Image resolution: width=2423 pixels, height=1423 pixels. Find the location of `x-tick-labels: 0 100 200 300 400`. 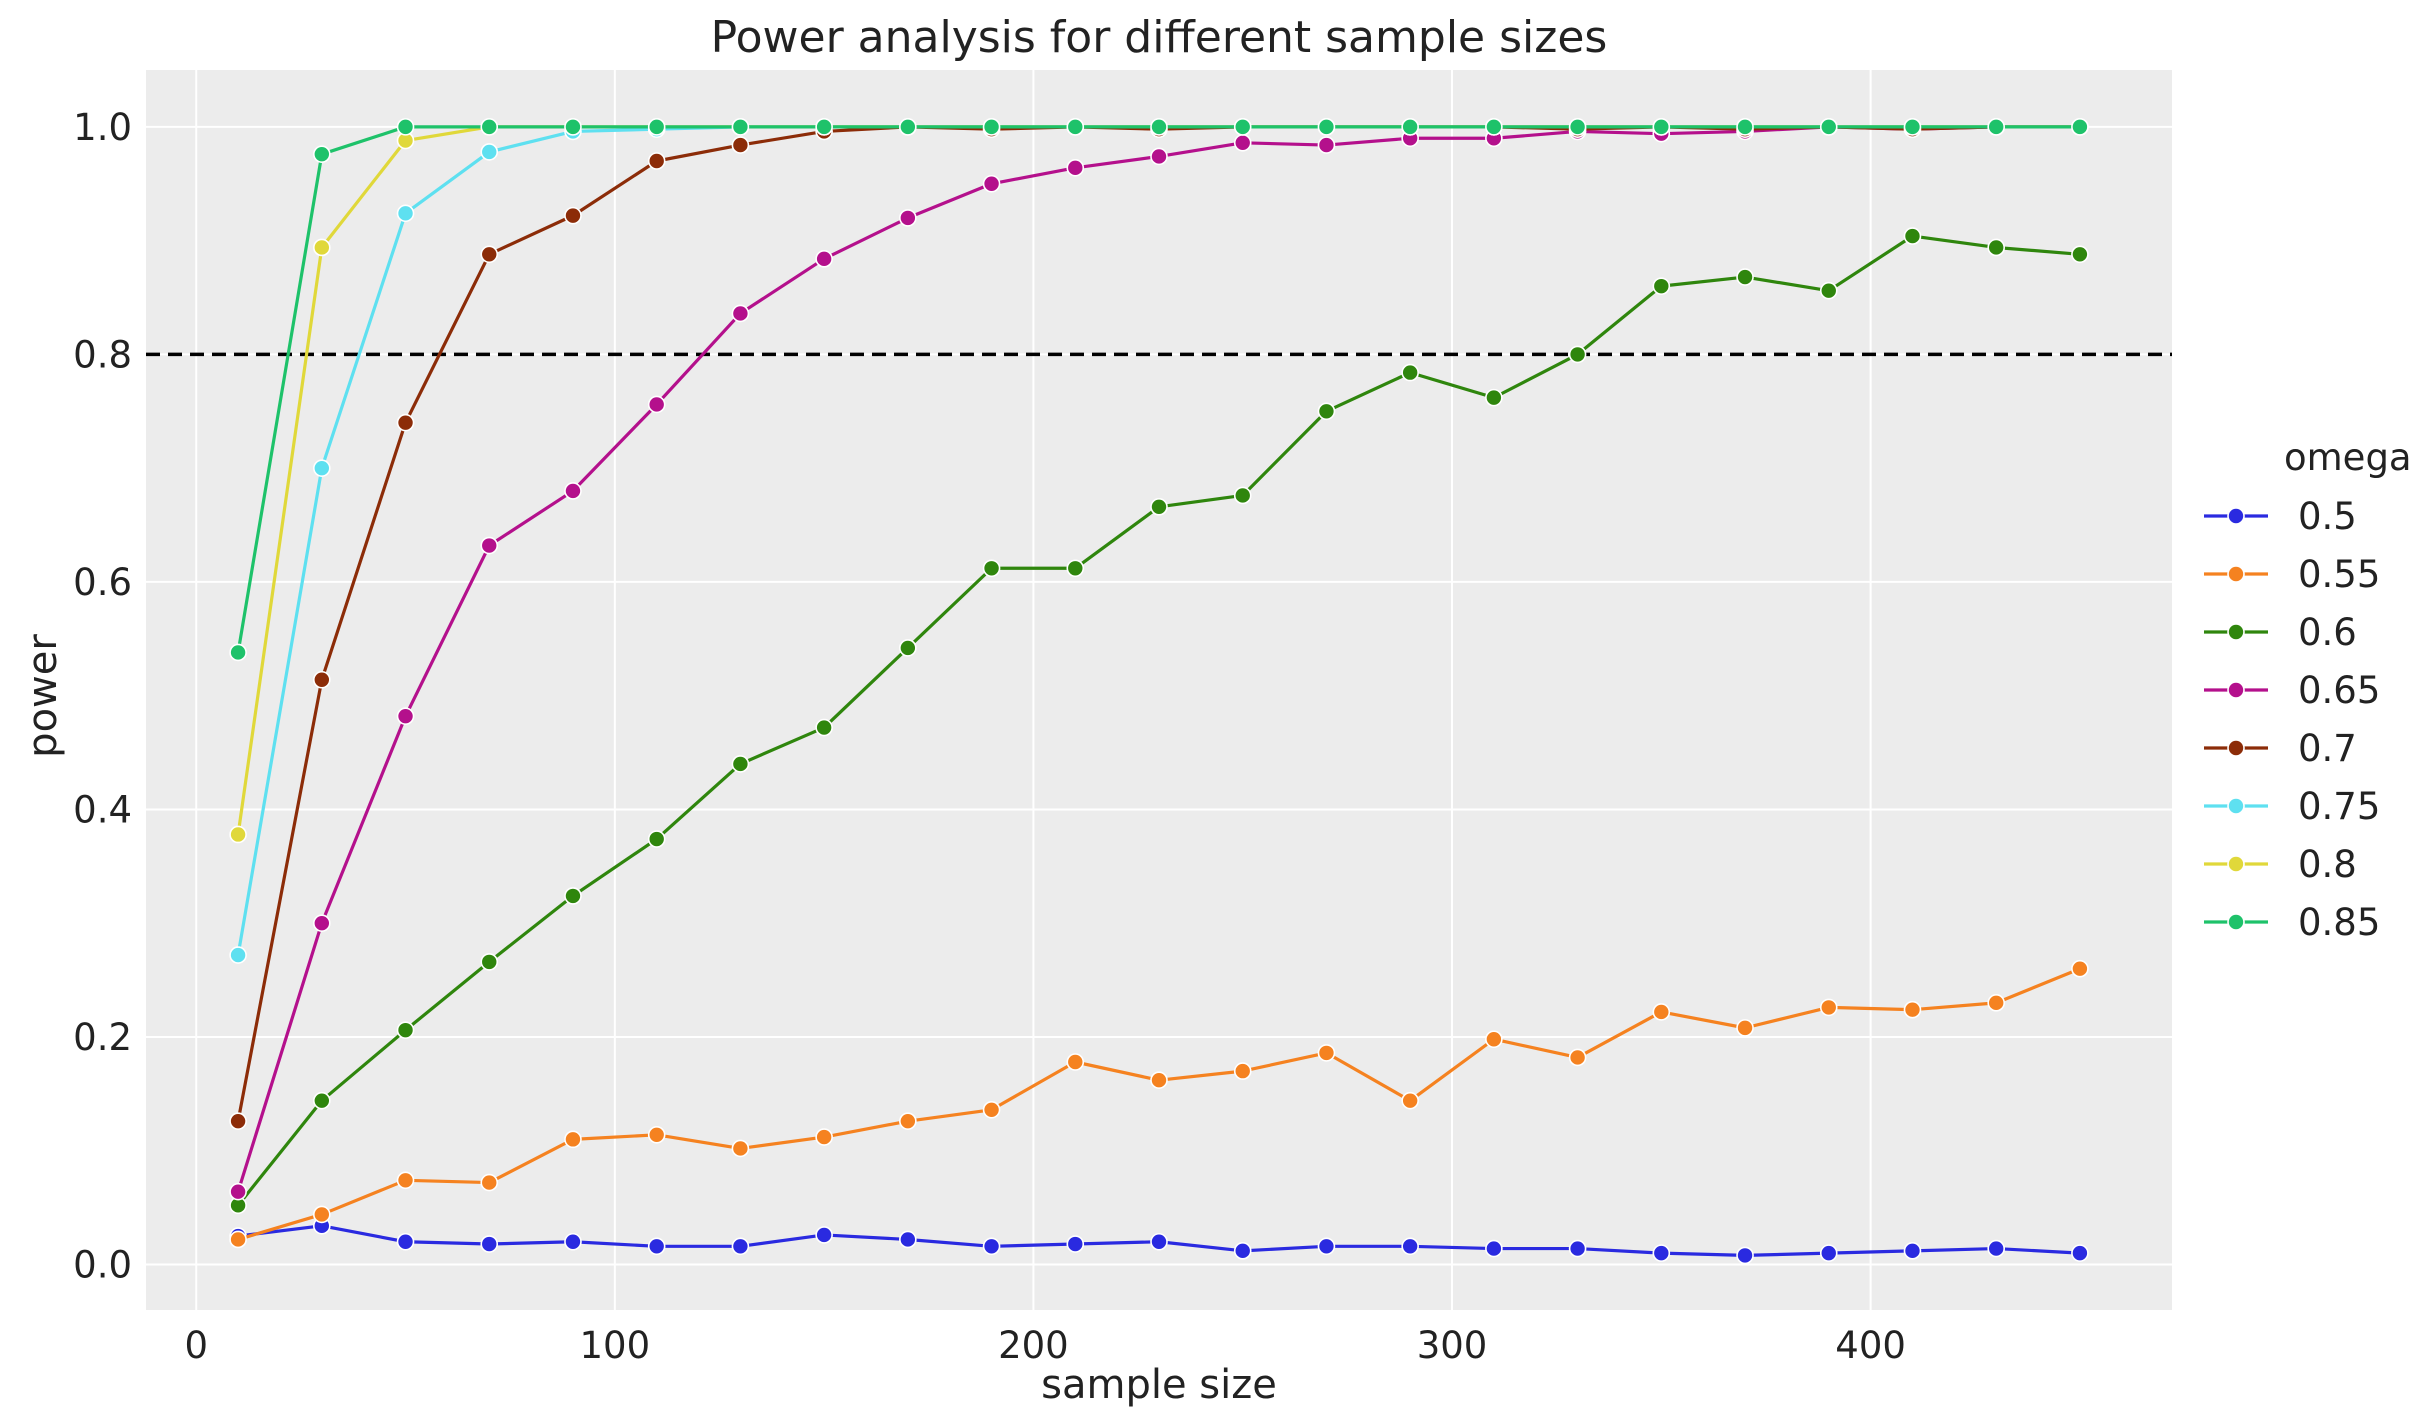

x-tick-labels: 0 100 200 300 400 is located at coordinates (1044, 1345).